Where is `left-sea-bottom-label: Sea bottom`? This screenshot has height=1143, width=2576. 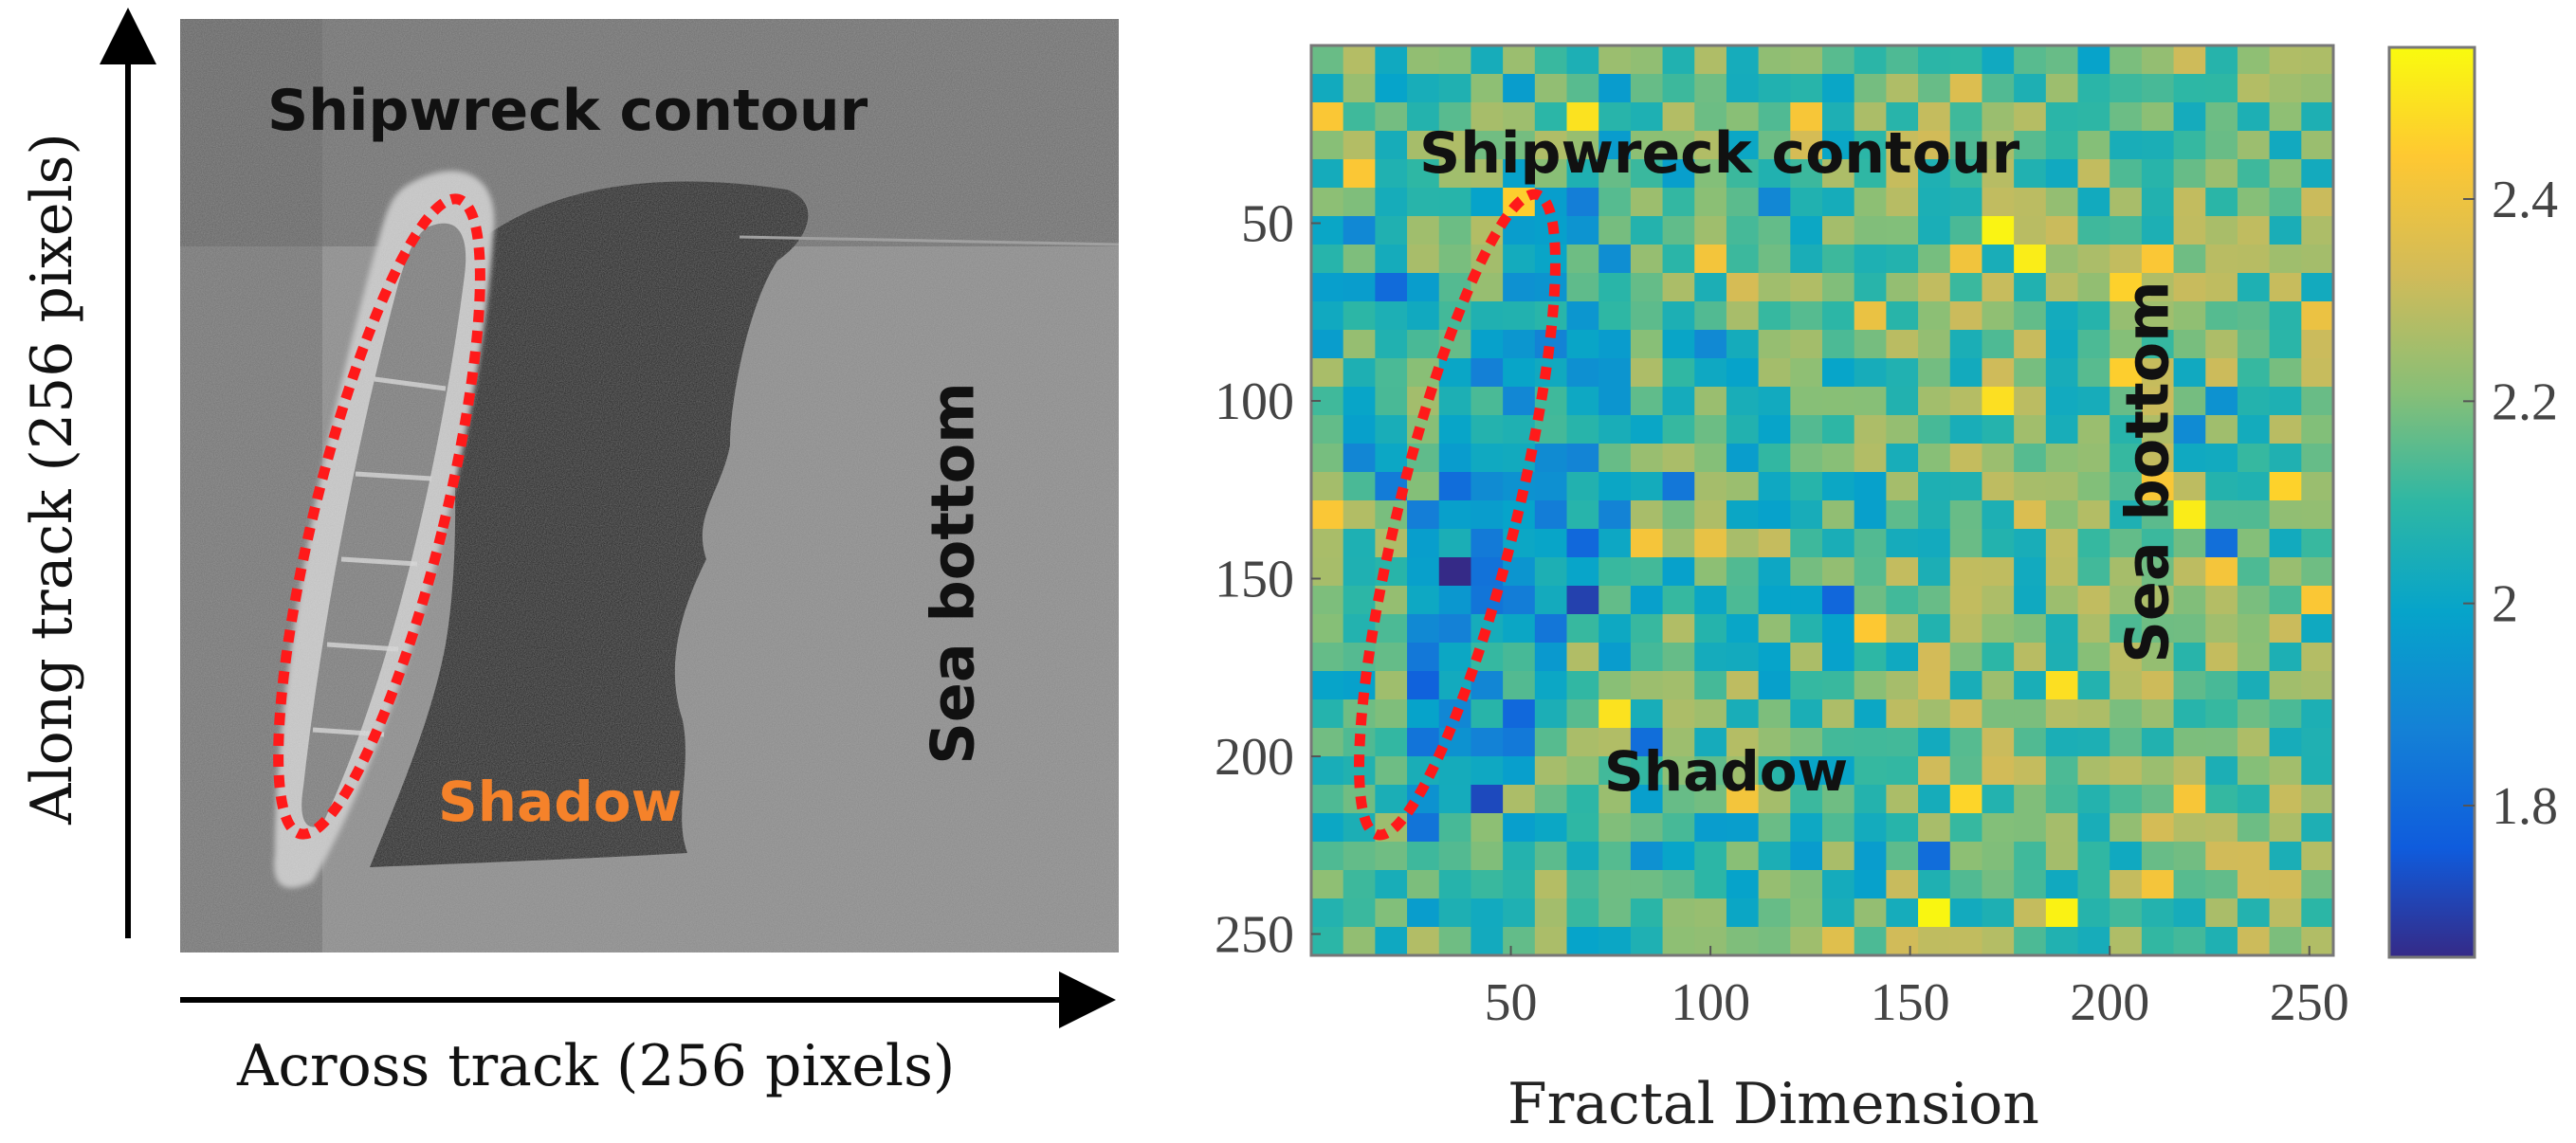 left-sea-bottom-label: Sea bottom is located at coordinates (953, 573).